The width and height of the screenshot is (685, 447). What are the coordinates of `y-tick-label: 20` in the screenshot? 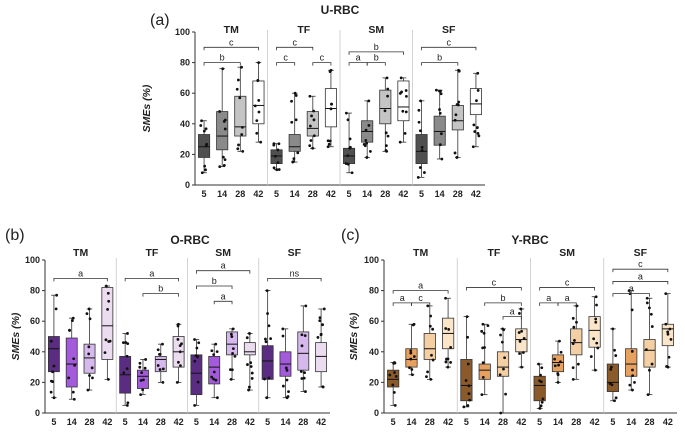 It's located at (185, 154).